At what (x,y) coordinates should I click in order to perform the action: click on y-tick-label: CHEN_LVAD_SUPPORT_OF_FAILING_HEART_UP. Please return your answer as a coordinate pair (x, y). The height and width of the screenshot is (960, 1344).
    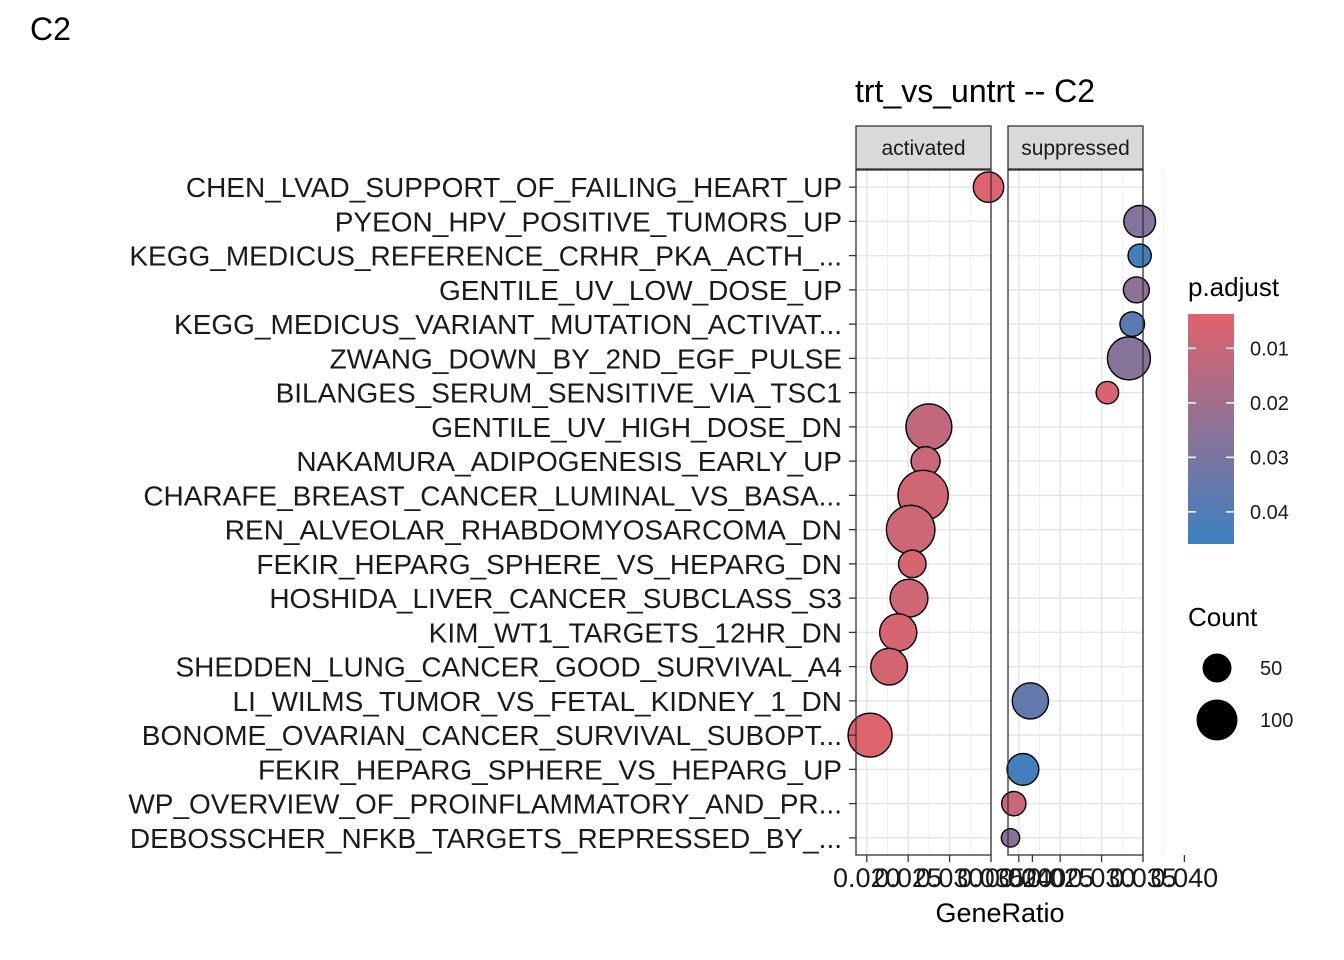
    Looking at the image, I should click on (514, 187).